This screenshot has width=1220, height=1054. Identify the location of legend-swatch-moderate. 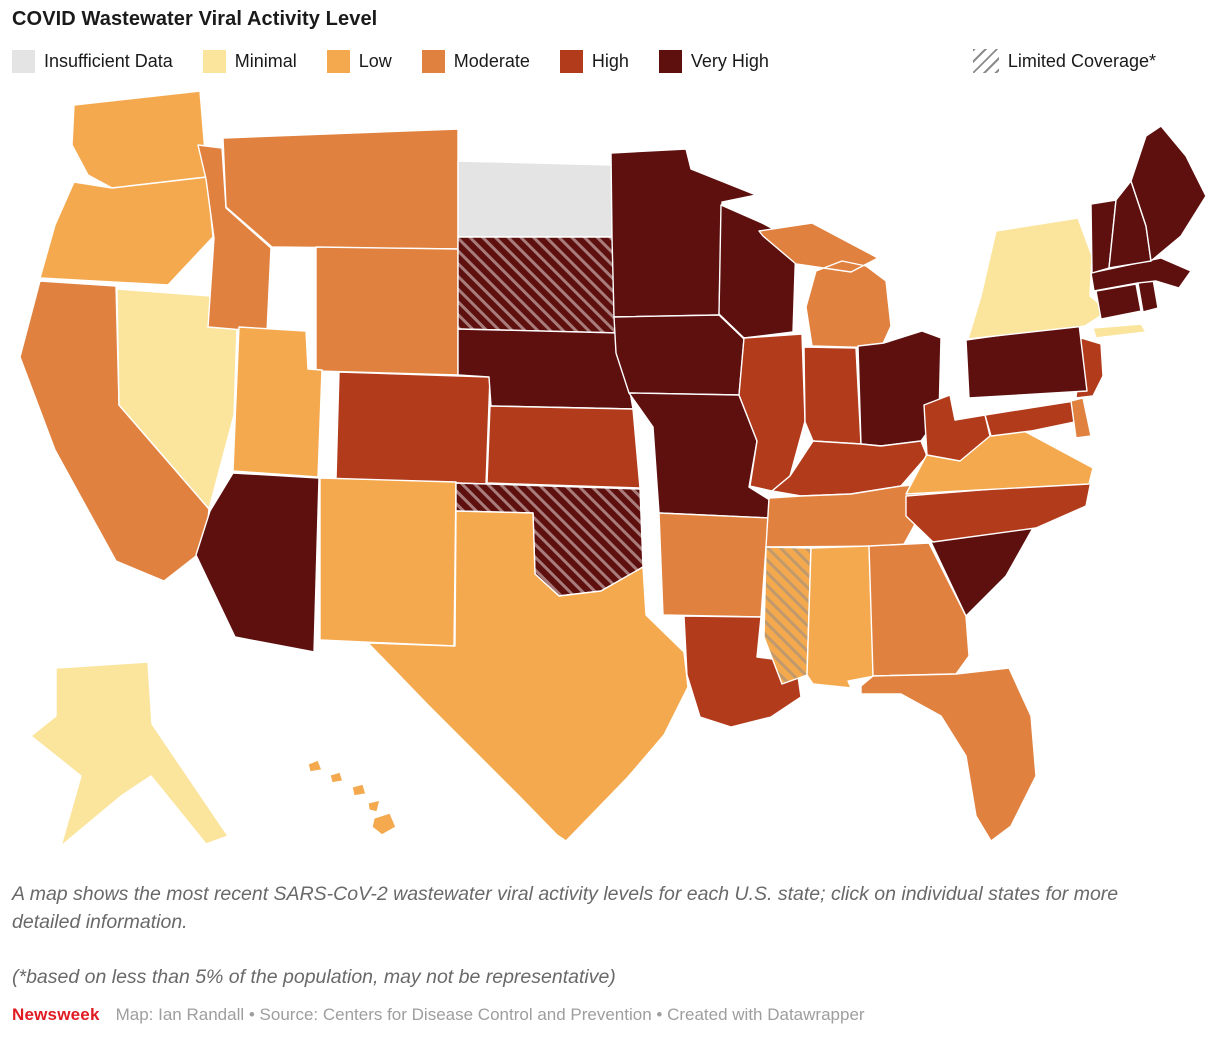
(433, 61).